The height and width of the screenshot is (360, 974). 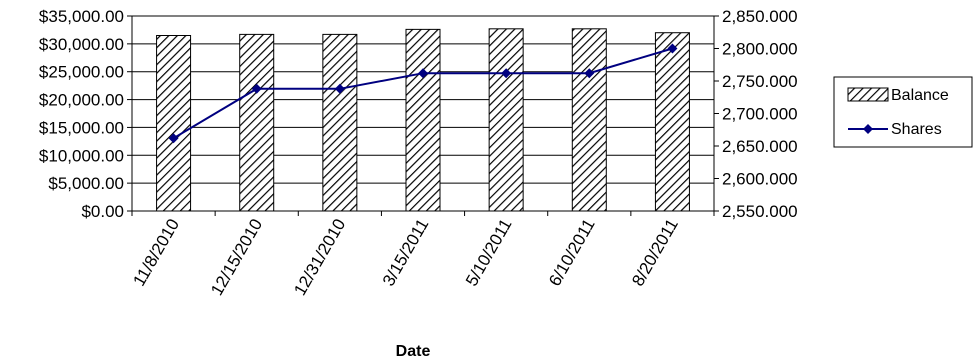 I want to click on shares-line, so click(x=423, y=93).